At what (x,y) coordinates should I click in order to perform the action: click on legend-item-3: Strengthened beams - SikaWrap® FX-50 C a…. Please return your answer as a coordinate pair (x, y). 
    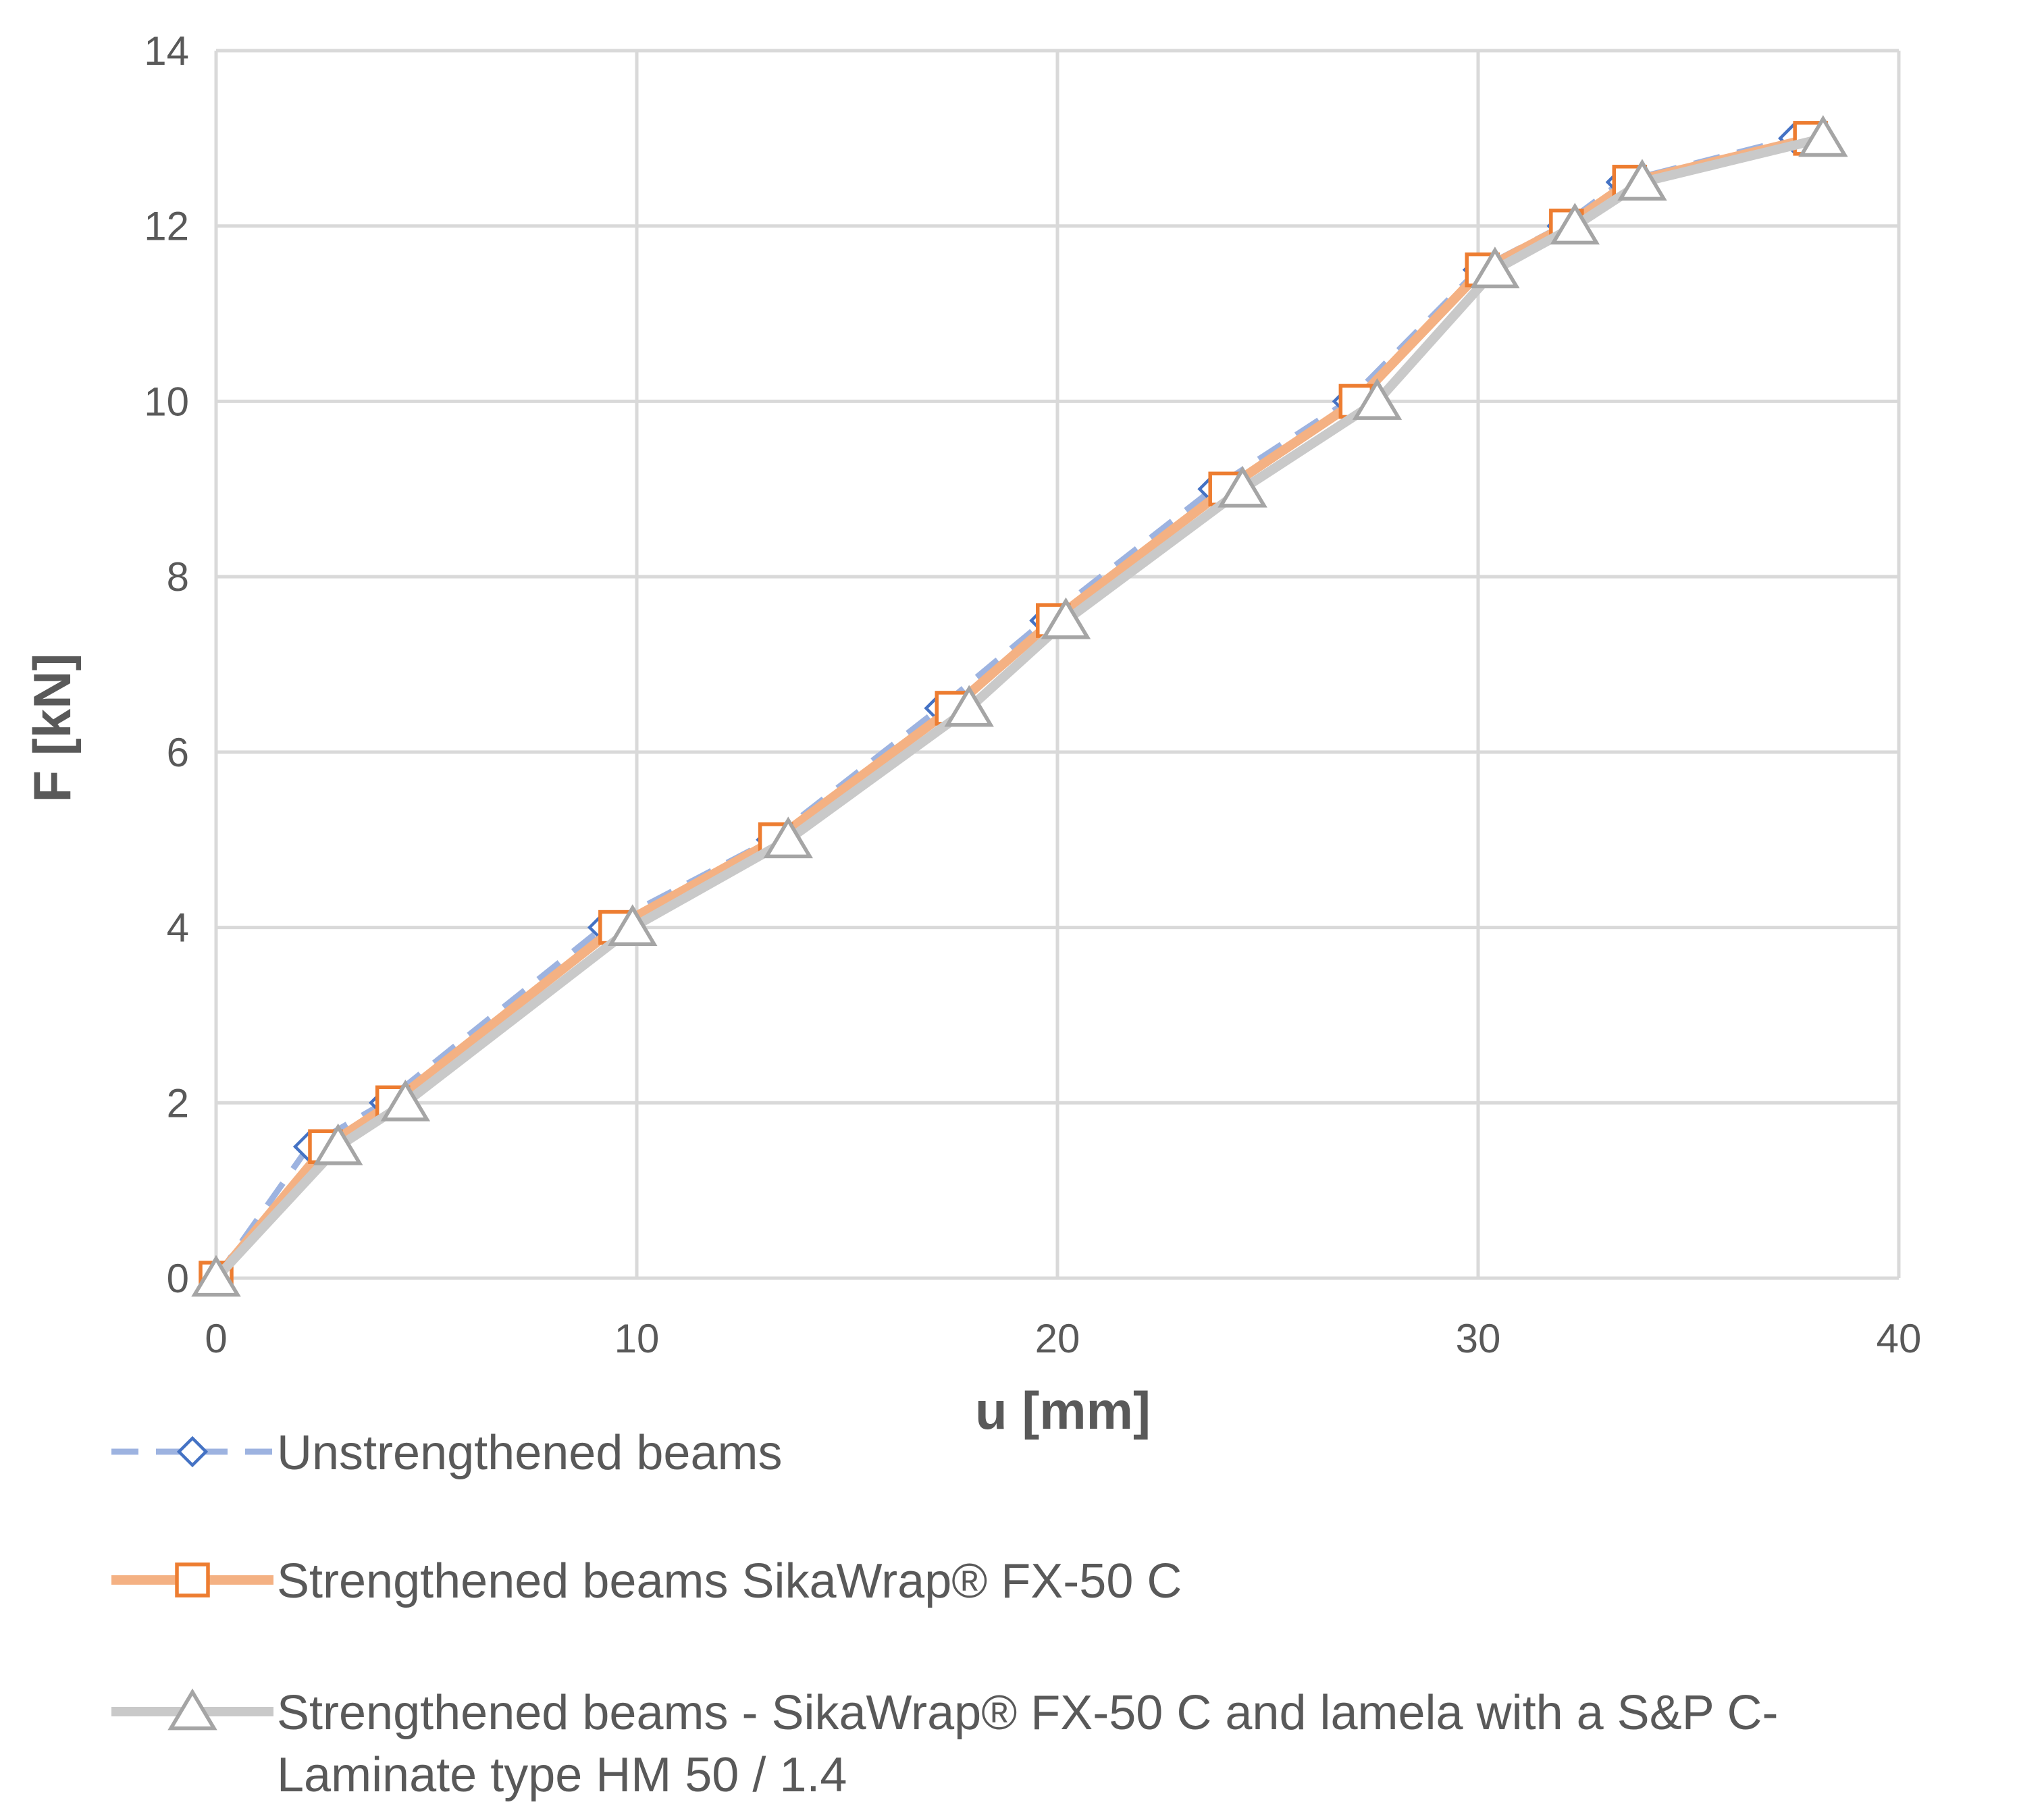
    Looking at the image, I should click on (944, 1744).